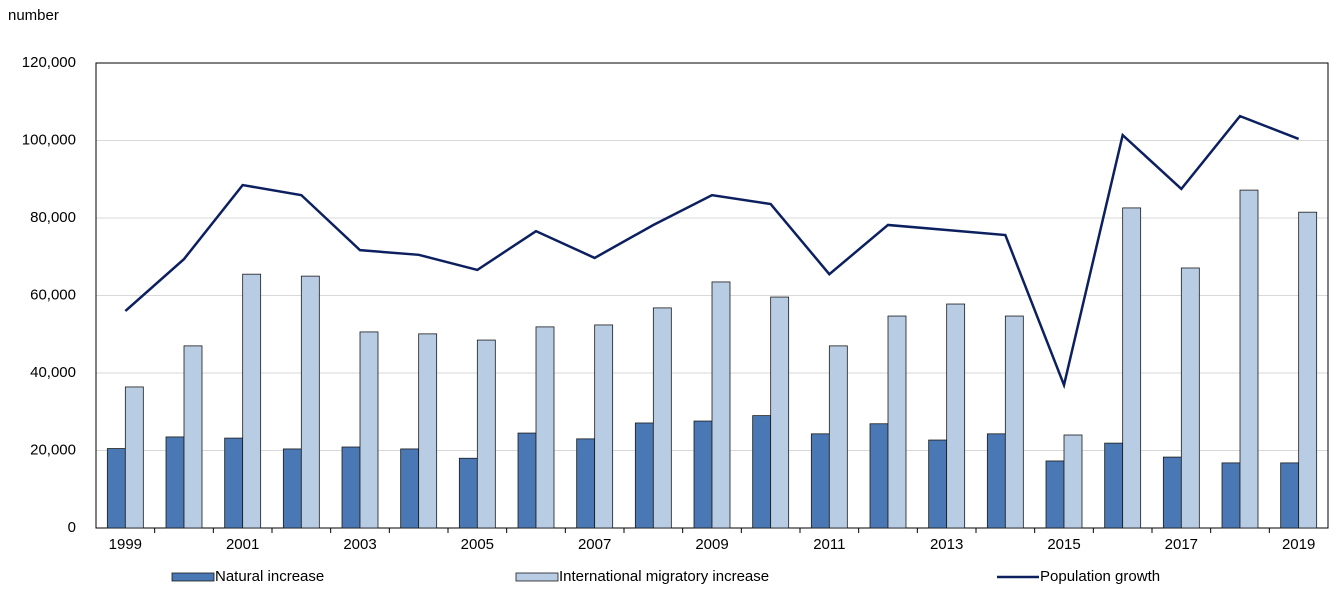 The image size is (1341, 593). I want to click on x-tick-label: 2005, so click(477, 544).